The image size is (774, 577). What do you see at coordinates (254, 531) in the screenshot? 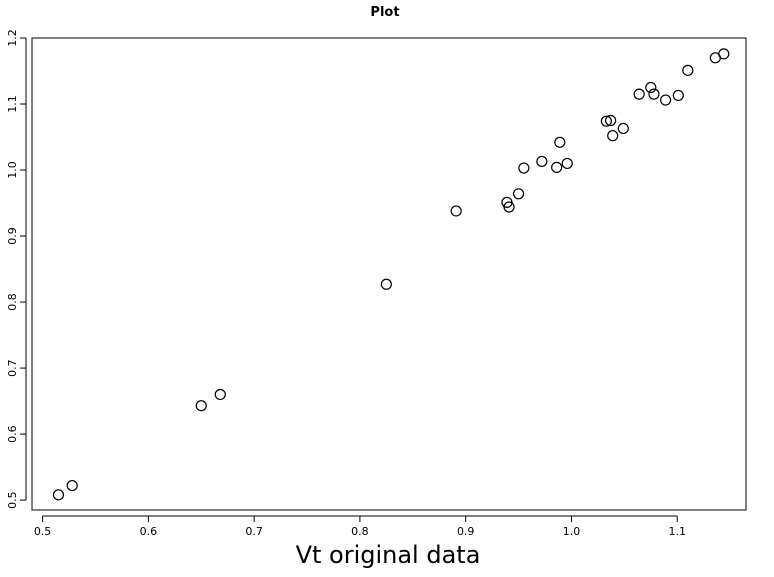
I see `x-tick-label: 0.7` at bounding box center [254, 531].